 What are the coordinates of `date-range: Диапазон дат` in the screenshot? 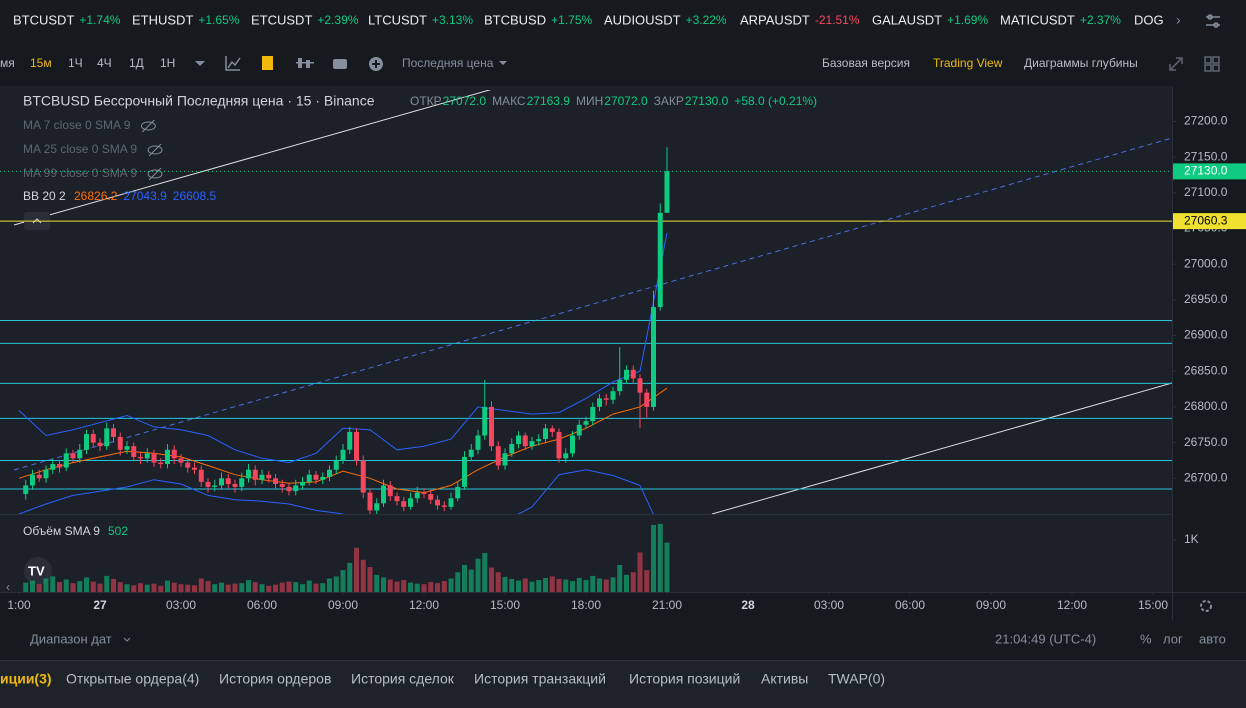 It's located at (71, 638).